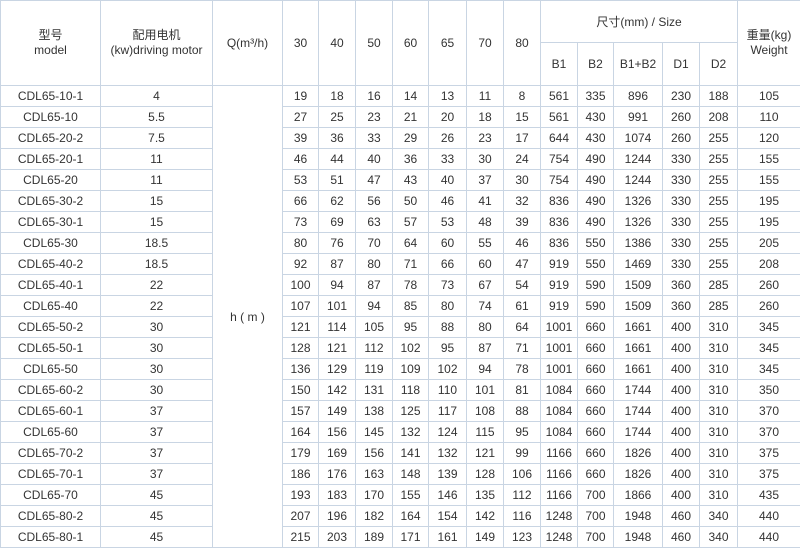 The image size is (800, 549). Describe the element at coordinates (681, 306) in the screenshot. I see `size-cell: 360` at that location.